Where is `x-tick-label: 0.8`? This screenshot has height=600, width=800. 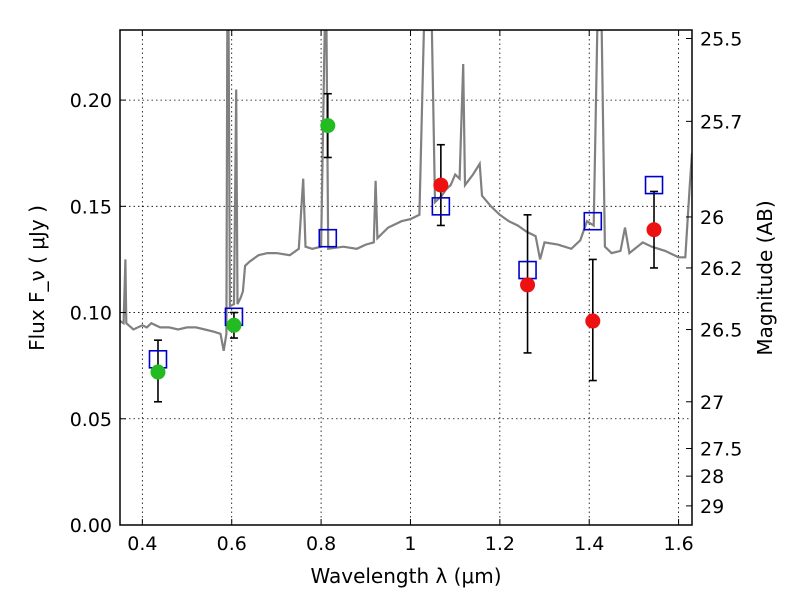
x-tick-label: 0.8 is located at coordinates (321, 544).